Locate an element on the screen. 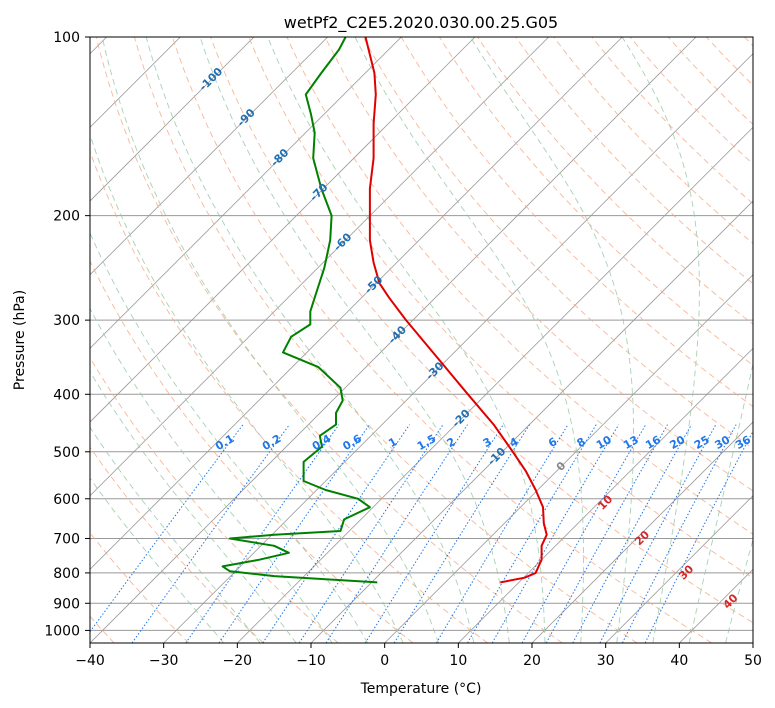 This screenshot has height=708, width=775. mixing-ratio-label: 16 is located at coordinates (653, 442).